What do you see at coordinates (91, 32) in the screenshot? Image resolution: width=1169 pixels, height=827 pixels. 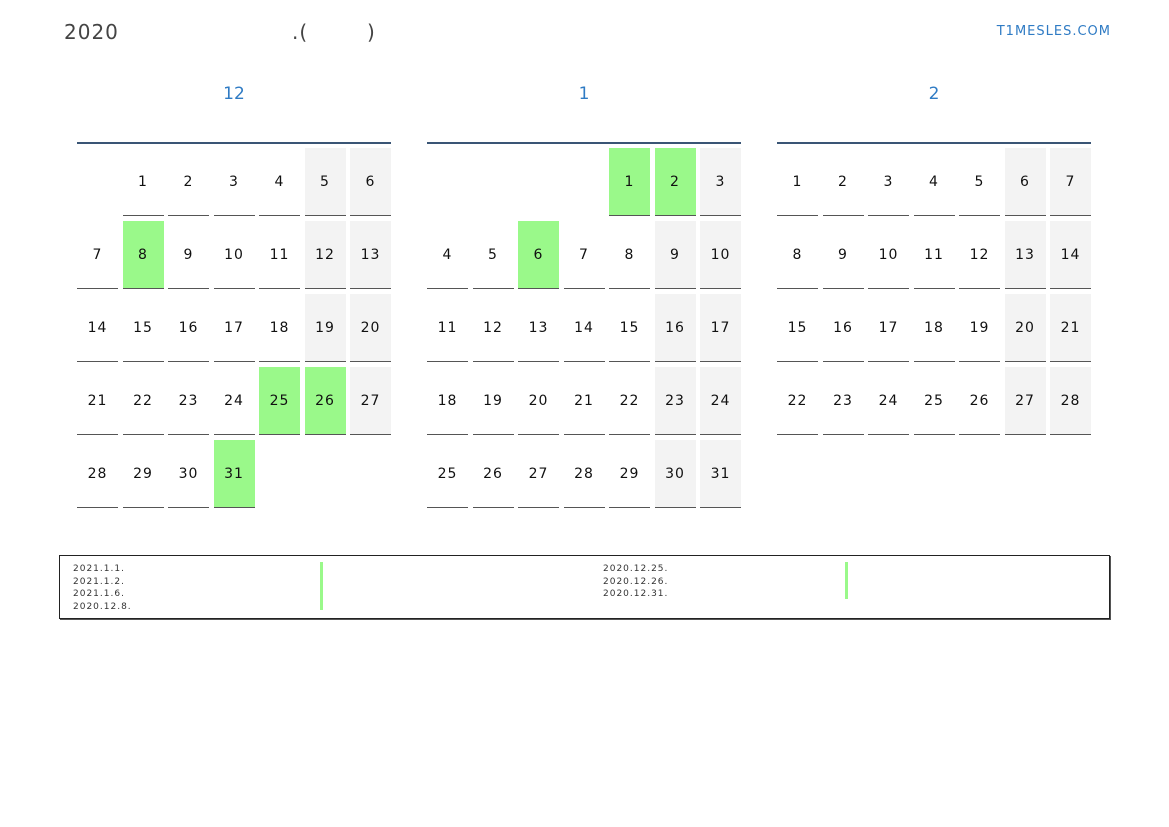 I see `calendar-year: 2020` at bounding box center [91, 32].